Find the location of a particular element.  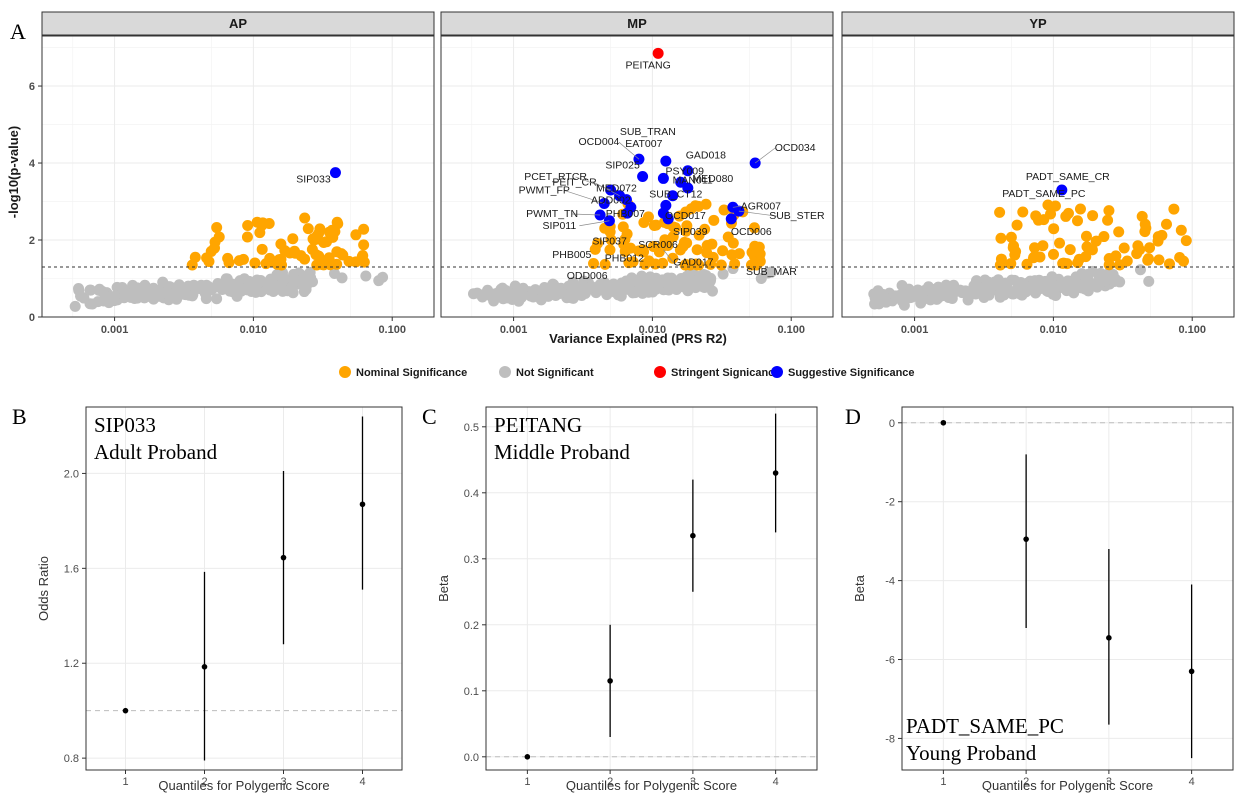

point-label: MAN011 is located at coordinates (693, 181).